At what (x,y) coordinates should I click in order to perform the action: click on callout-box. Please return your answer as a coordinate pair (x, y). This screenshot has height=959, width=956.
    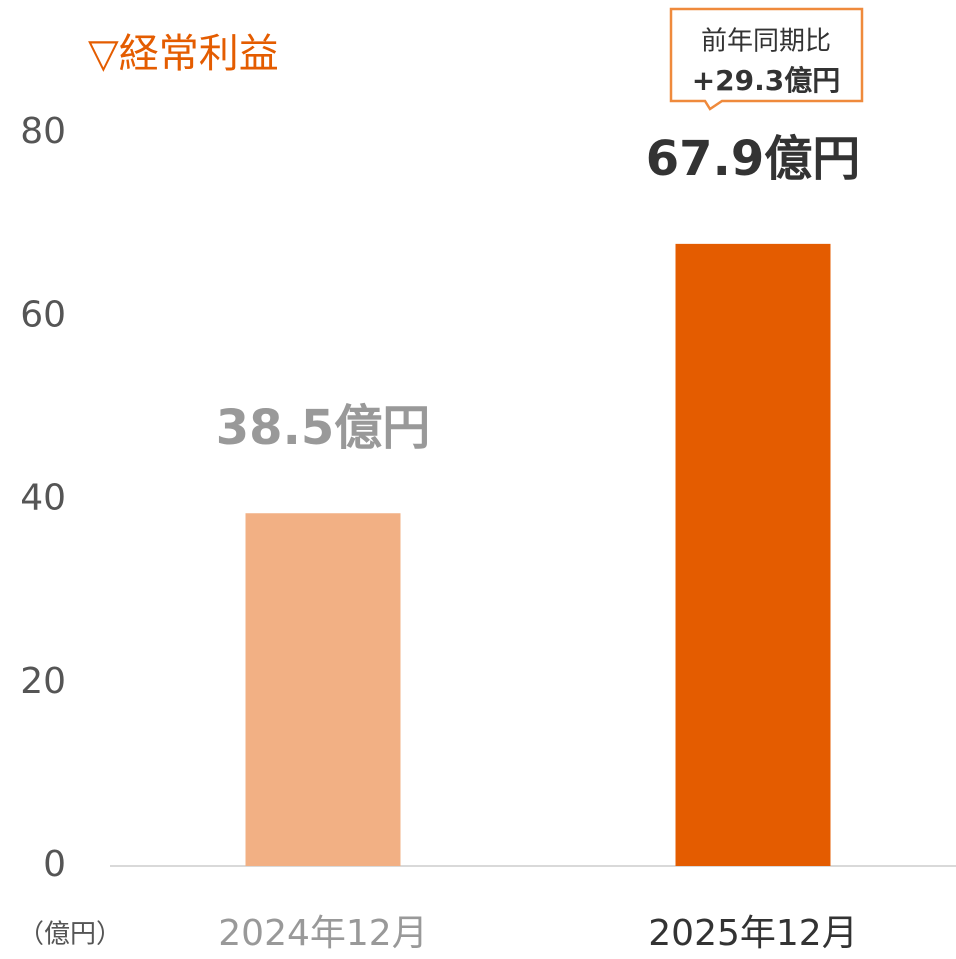
    Looking at the image, I should click on (766, 59).